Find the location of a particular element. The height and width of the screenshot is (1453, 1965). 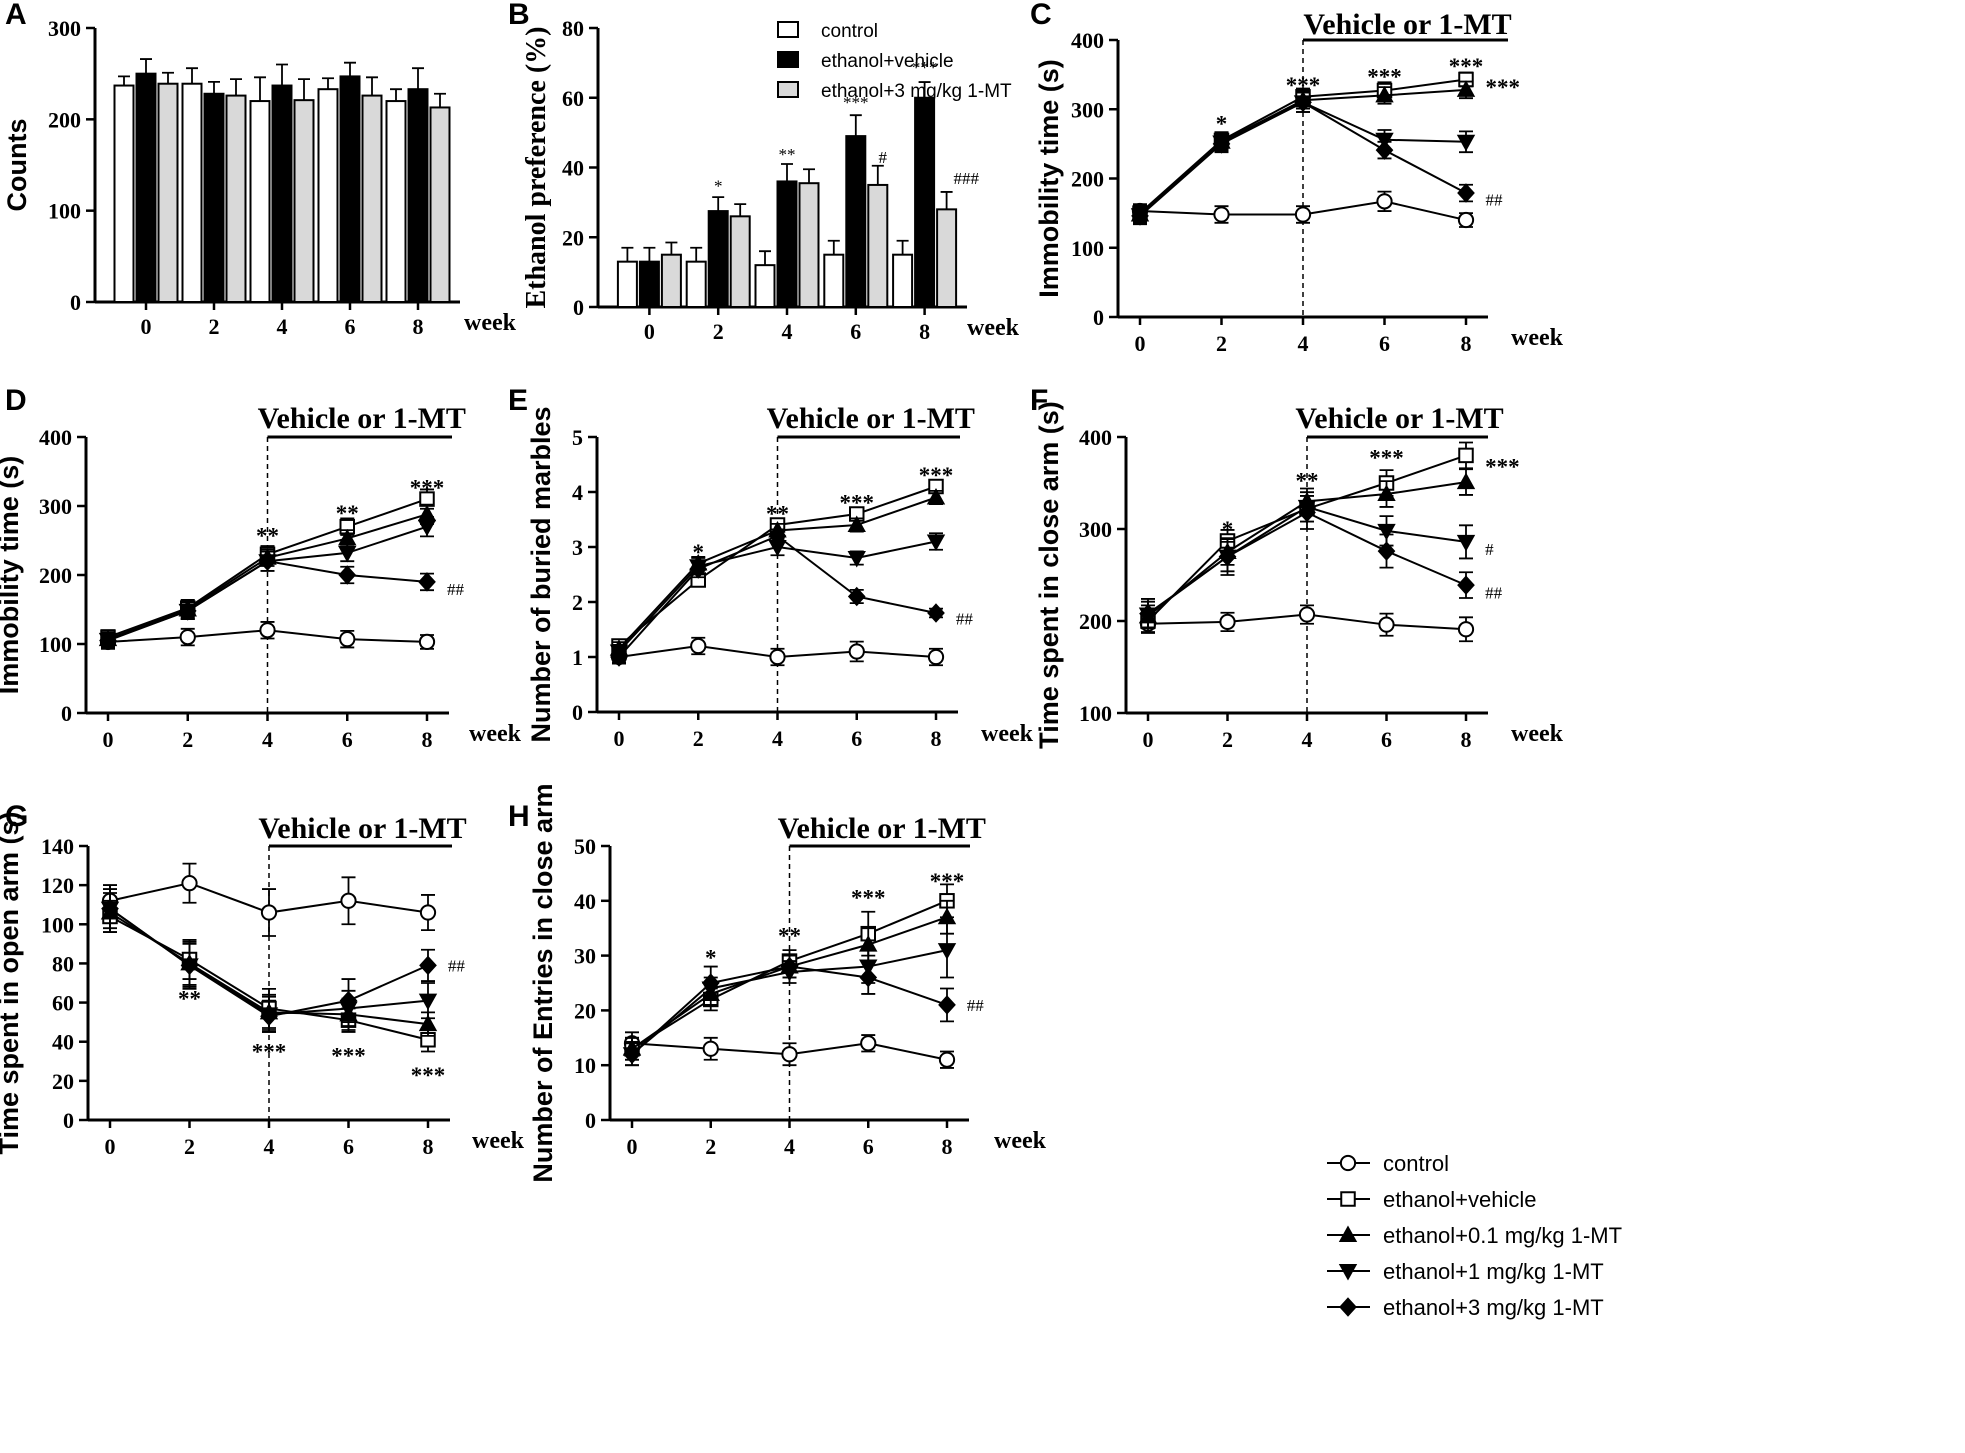

point-control-w8 is located at coordinates (427, 642).